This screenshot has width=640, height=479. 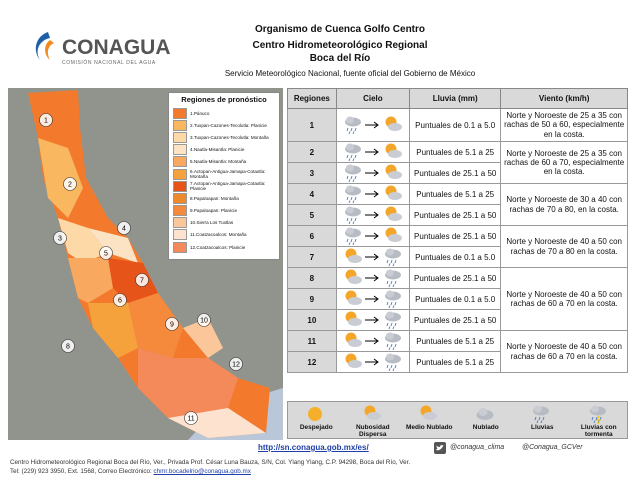 I want to click on table-row: 5 Puntuales de 25.1 a 50, so click(x=457, y=215).